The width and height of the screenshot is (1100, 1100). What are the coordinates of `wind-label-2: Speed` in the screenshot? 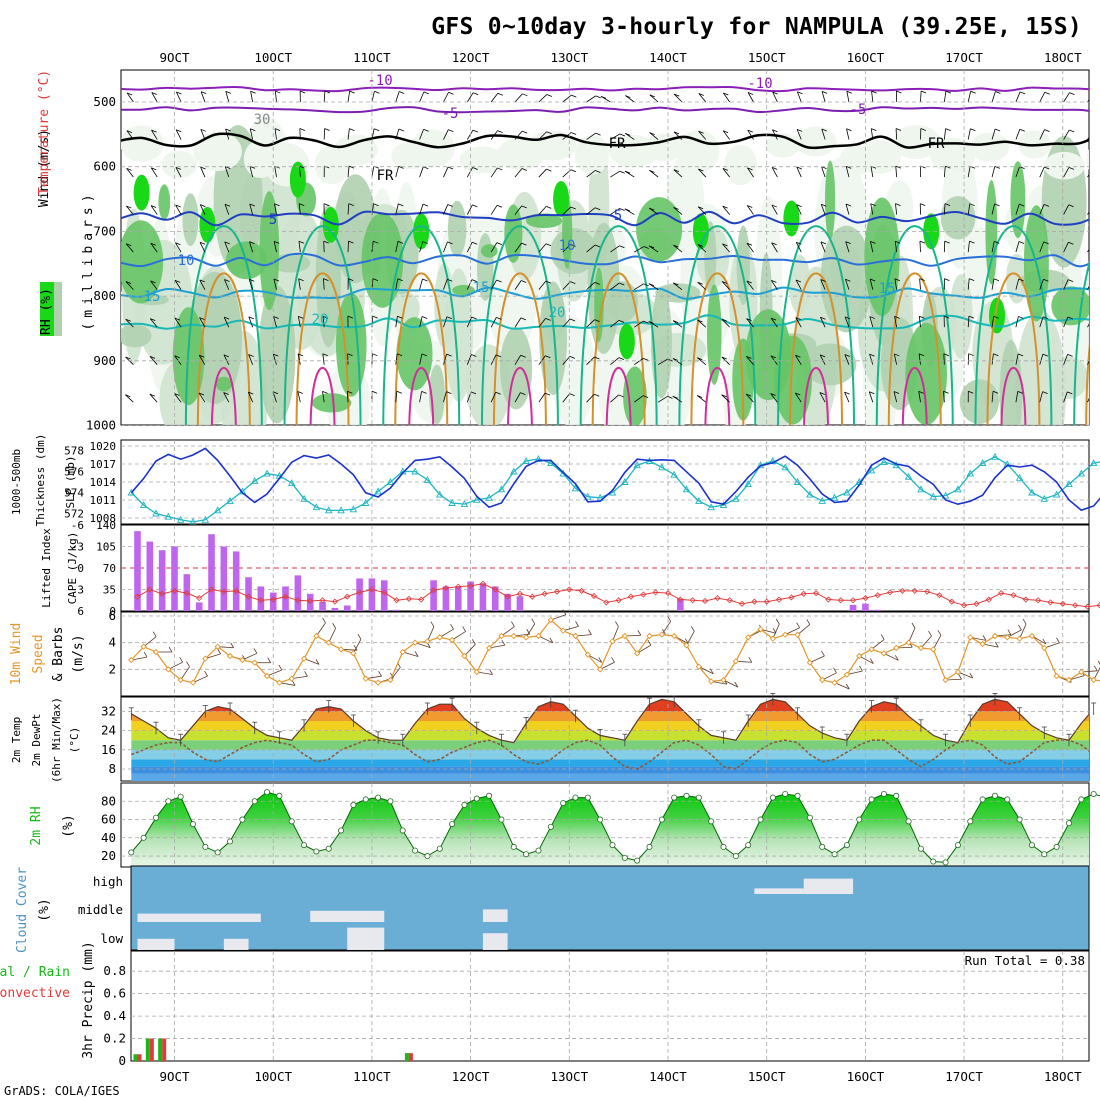 It's located at (38, 653).